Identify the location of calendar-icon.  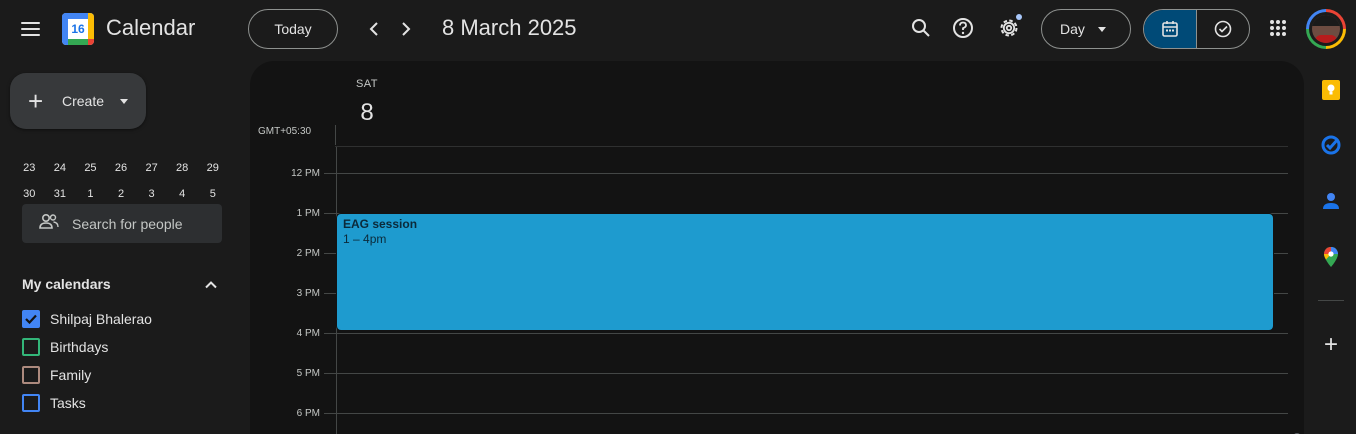
(1170, 29).